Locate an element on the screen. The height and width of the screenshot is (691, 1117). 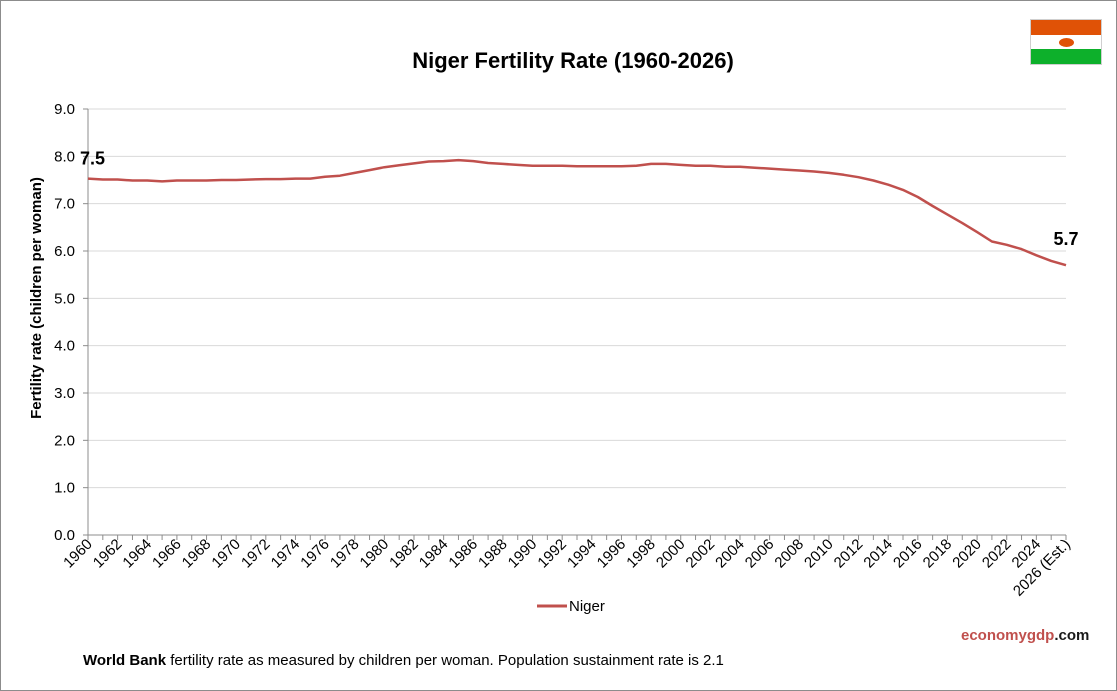
x-tick-label: 1964 is located at coordinates (137, 554).